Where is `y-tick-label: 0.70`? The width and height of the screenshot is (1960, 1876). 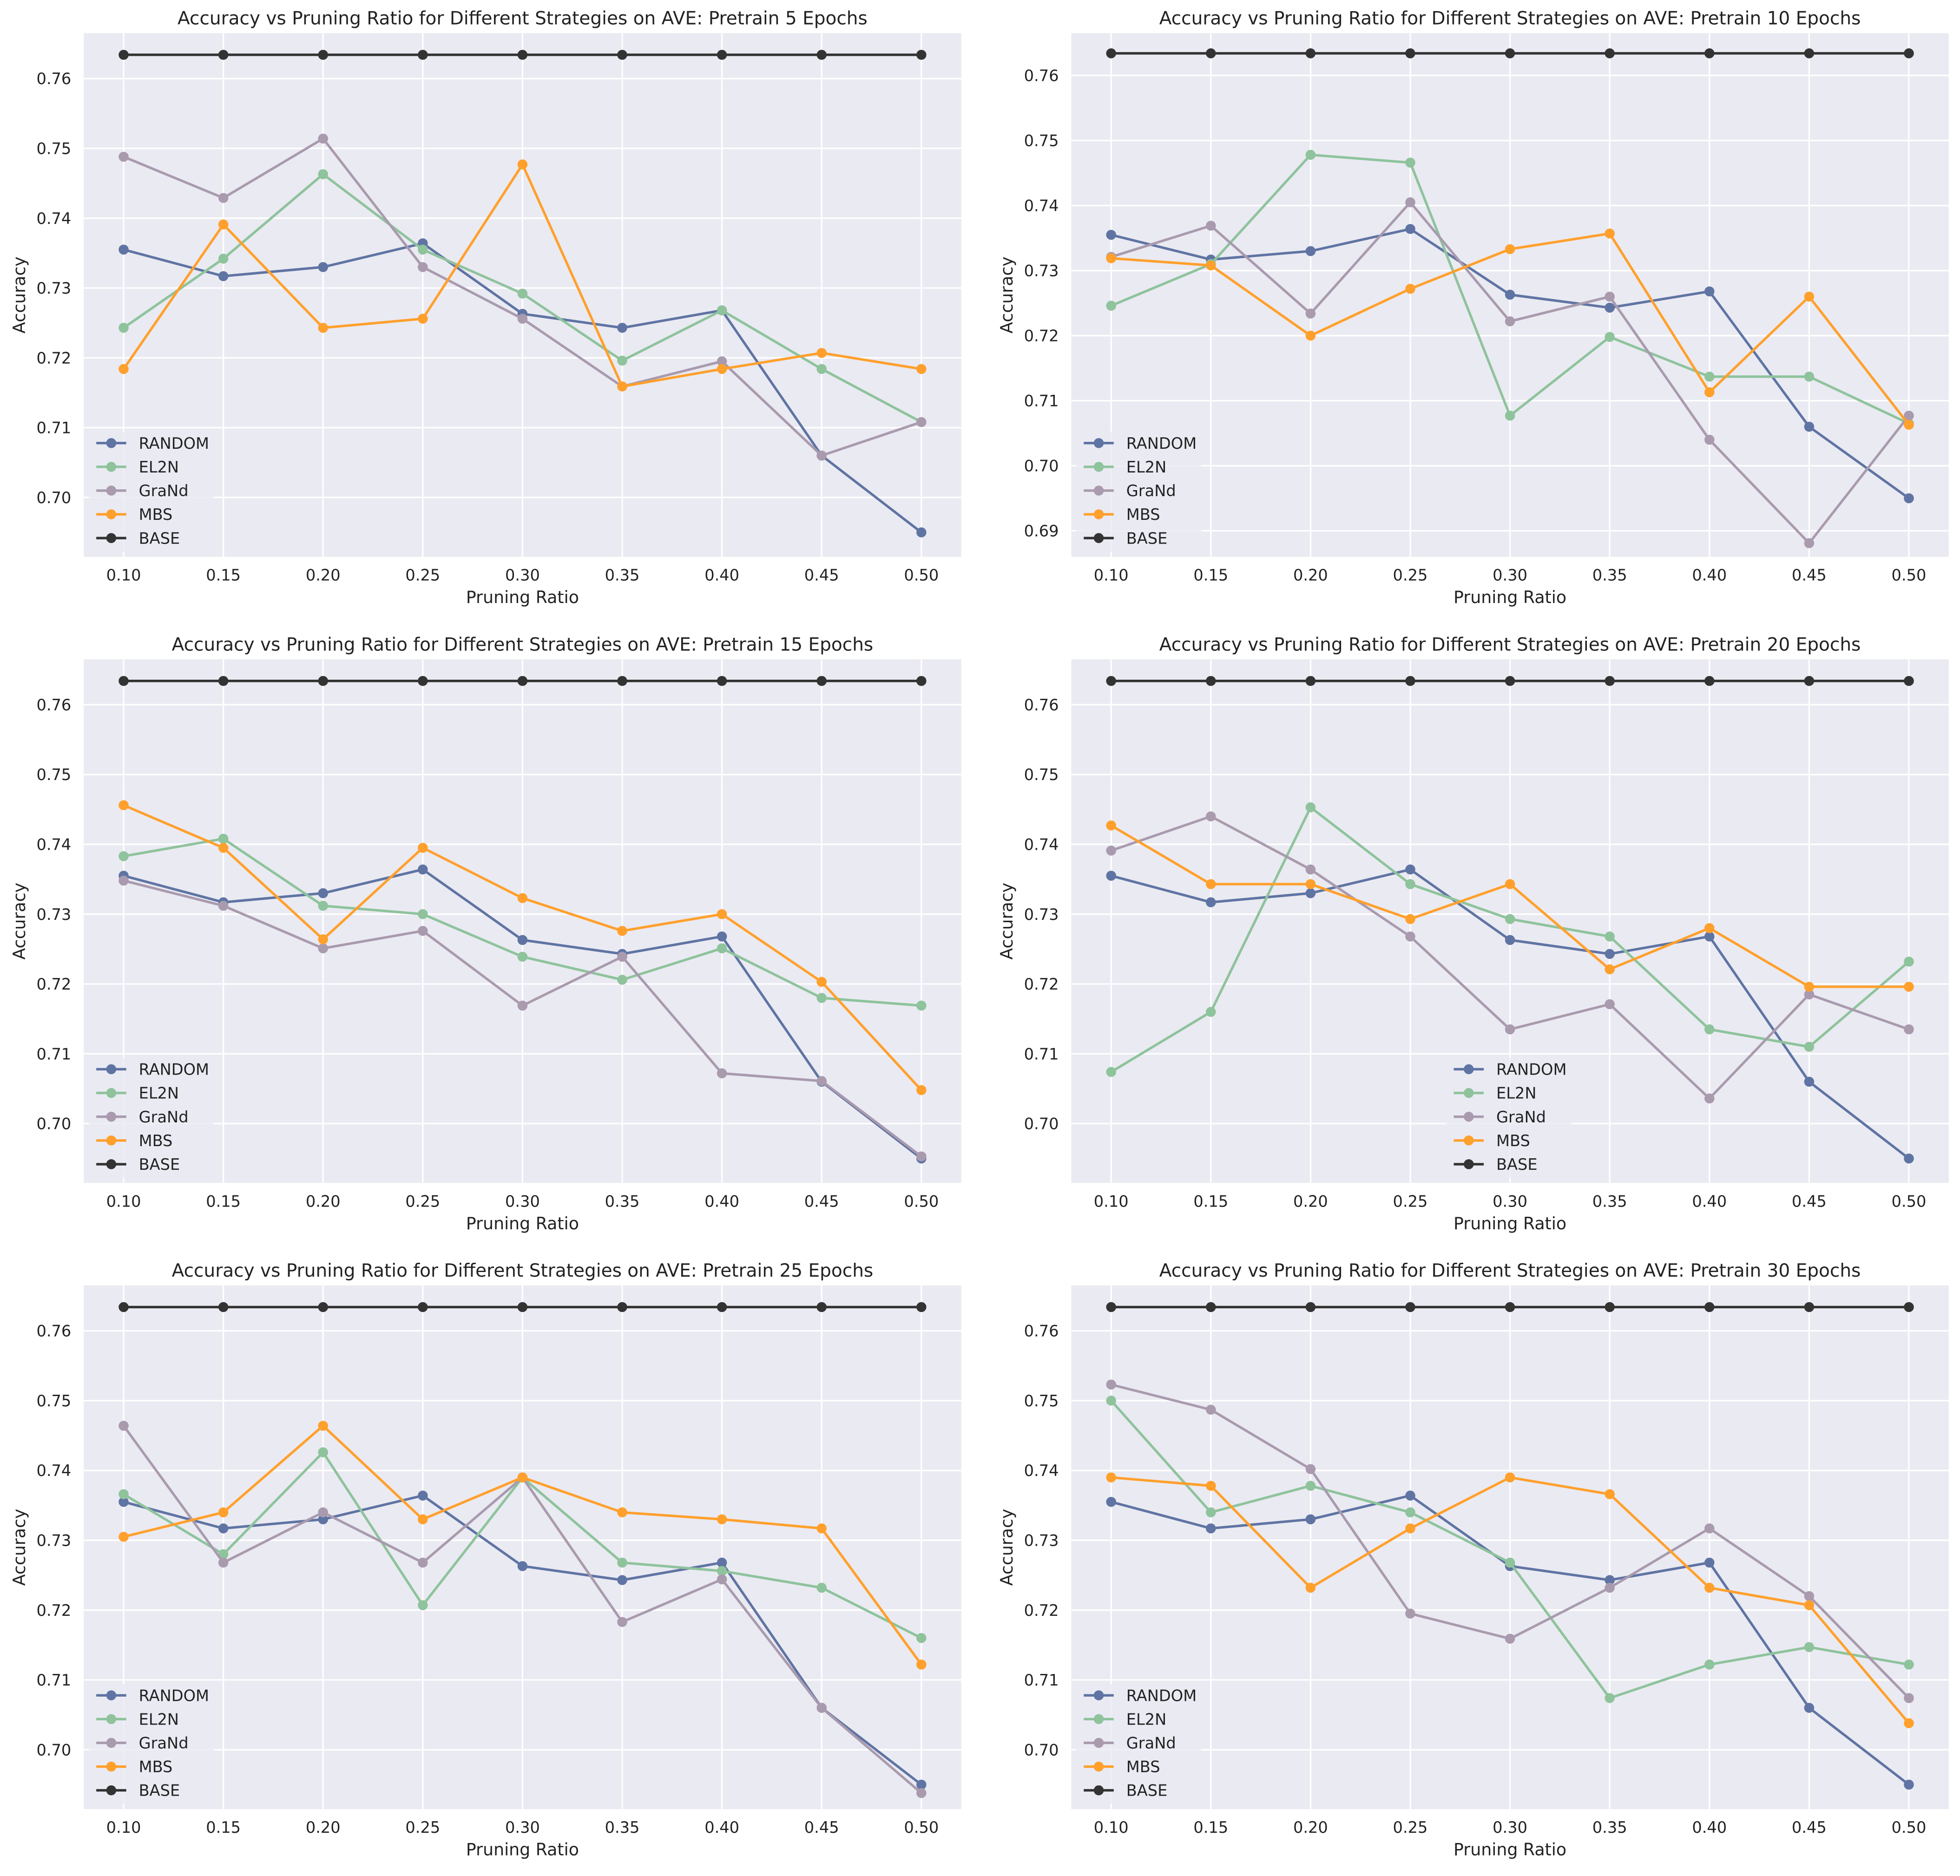 y-tick-label: 0.70 is located at coordinates (54, 1124).